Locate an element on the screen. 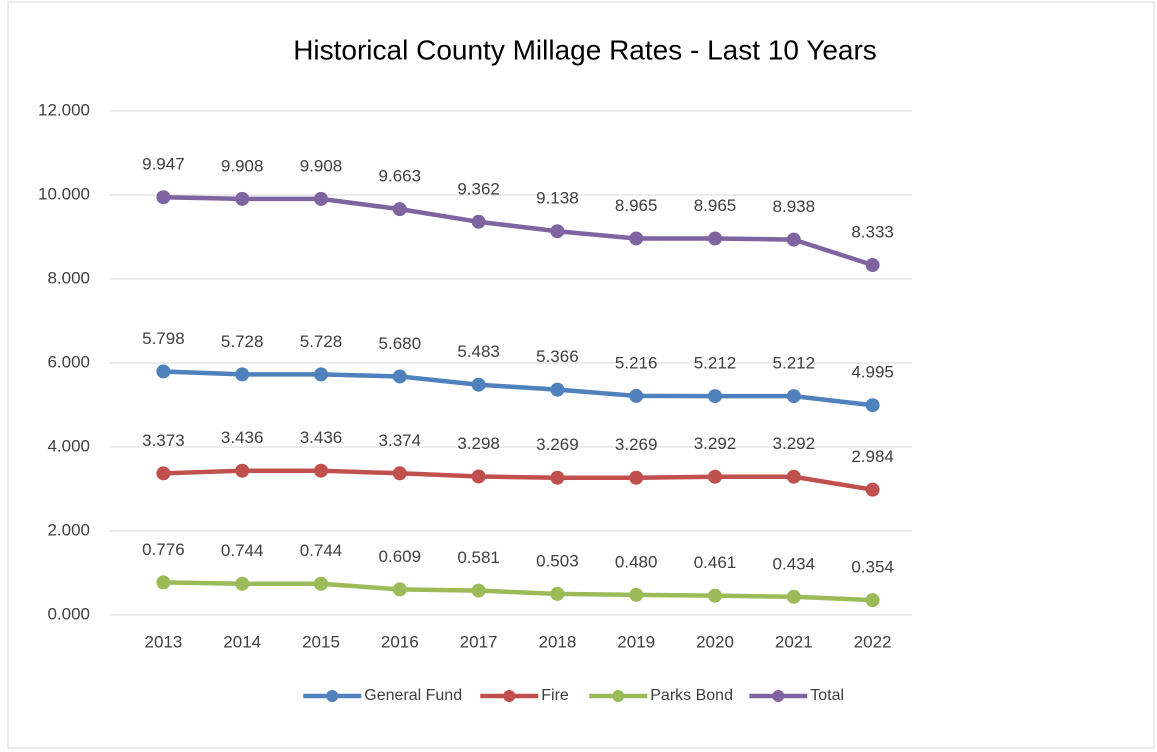  data-label: 5.798 is located at coordinates (163, 338).